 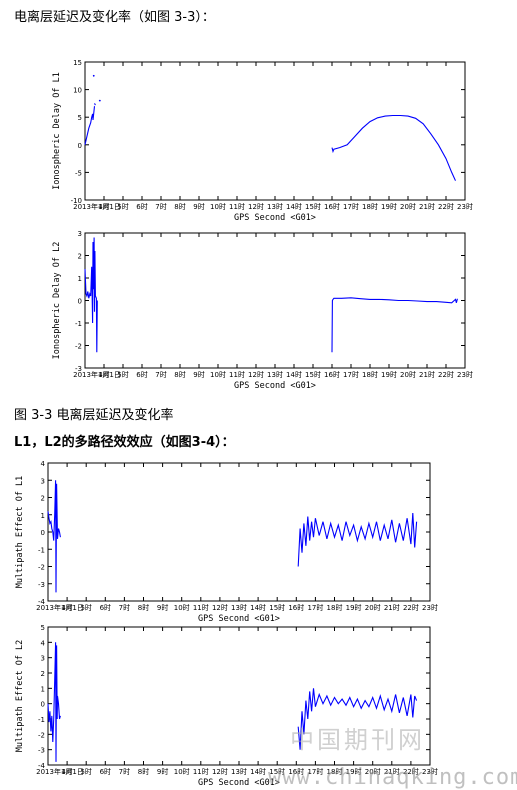 I want to click on watermark-url: www.chinaqking.com, so click(x=392, y=777).